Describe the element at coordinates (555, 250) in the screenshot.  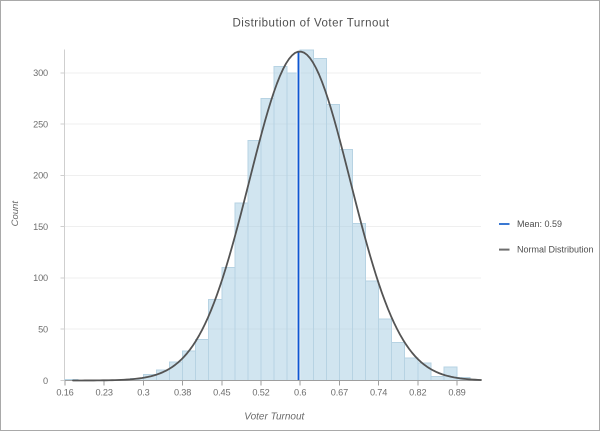
I see `svg-text: Normal Distribution` at that location.